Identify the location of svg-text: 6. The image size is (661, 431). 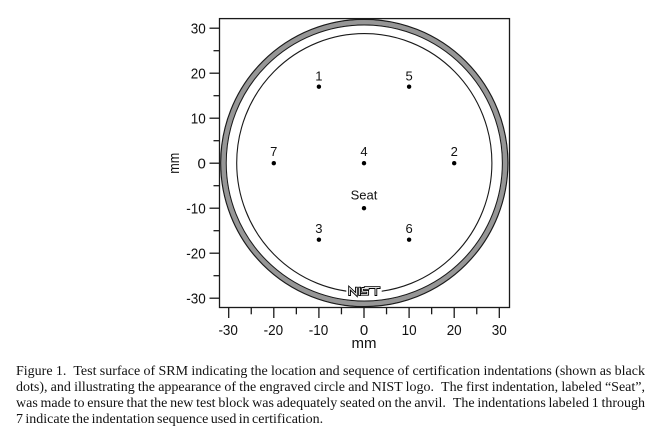
(408, 228).